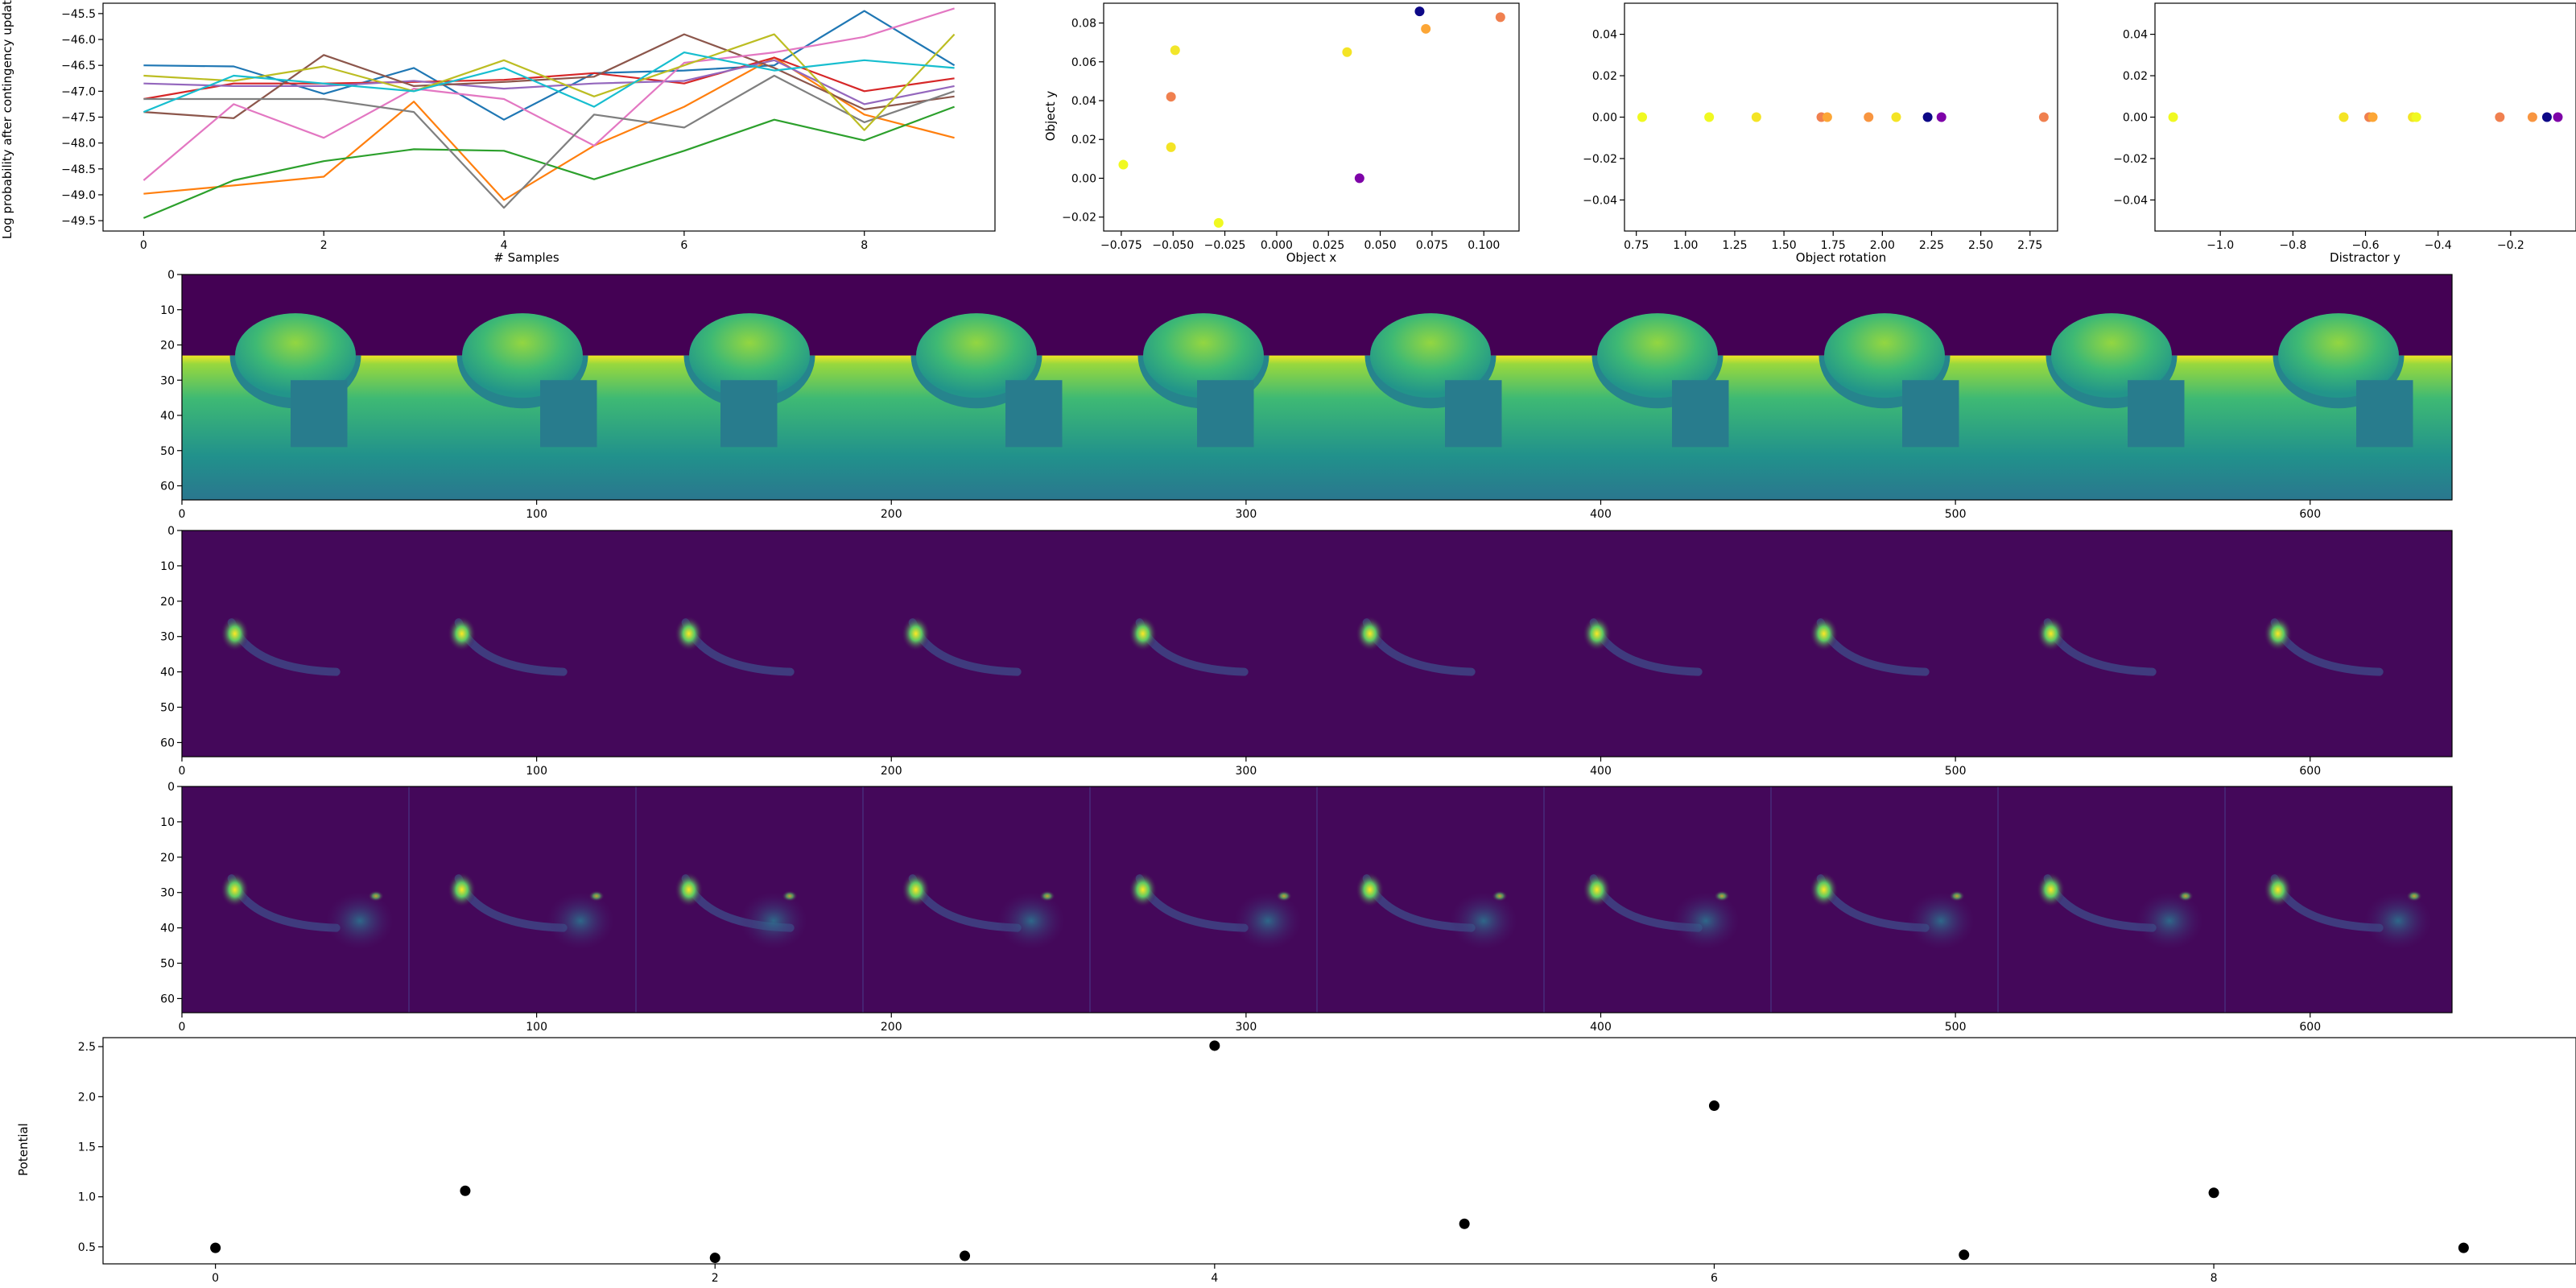 The height and width of the screenshot is (1288, 2576). What do you see at coordinates (1311, 117) in the screenshot?
I see `axes-frame` at bounding box center [1311, 117].